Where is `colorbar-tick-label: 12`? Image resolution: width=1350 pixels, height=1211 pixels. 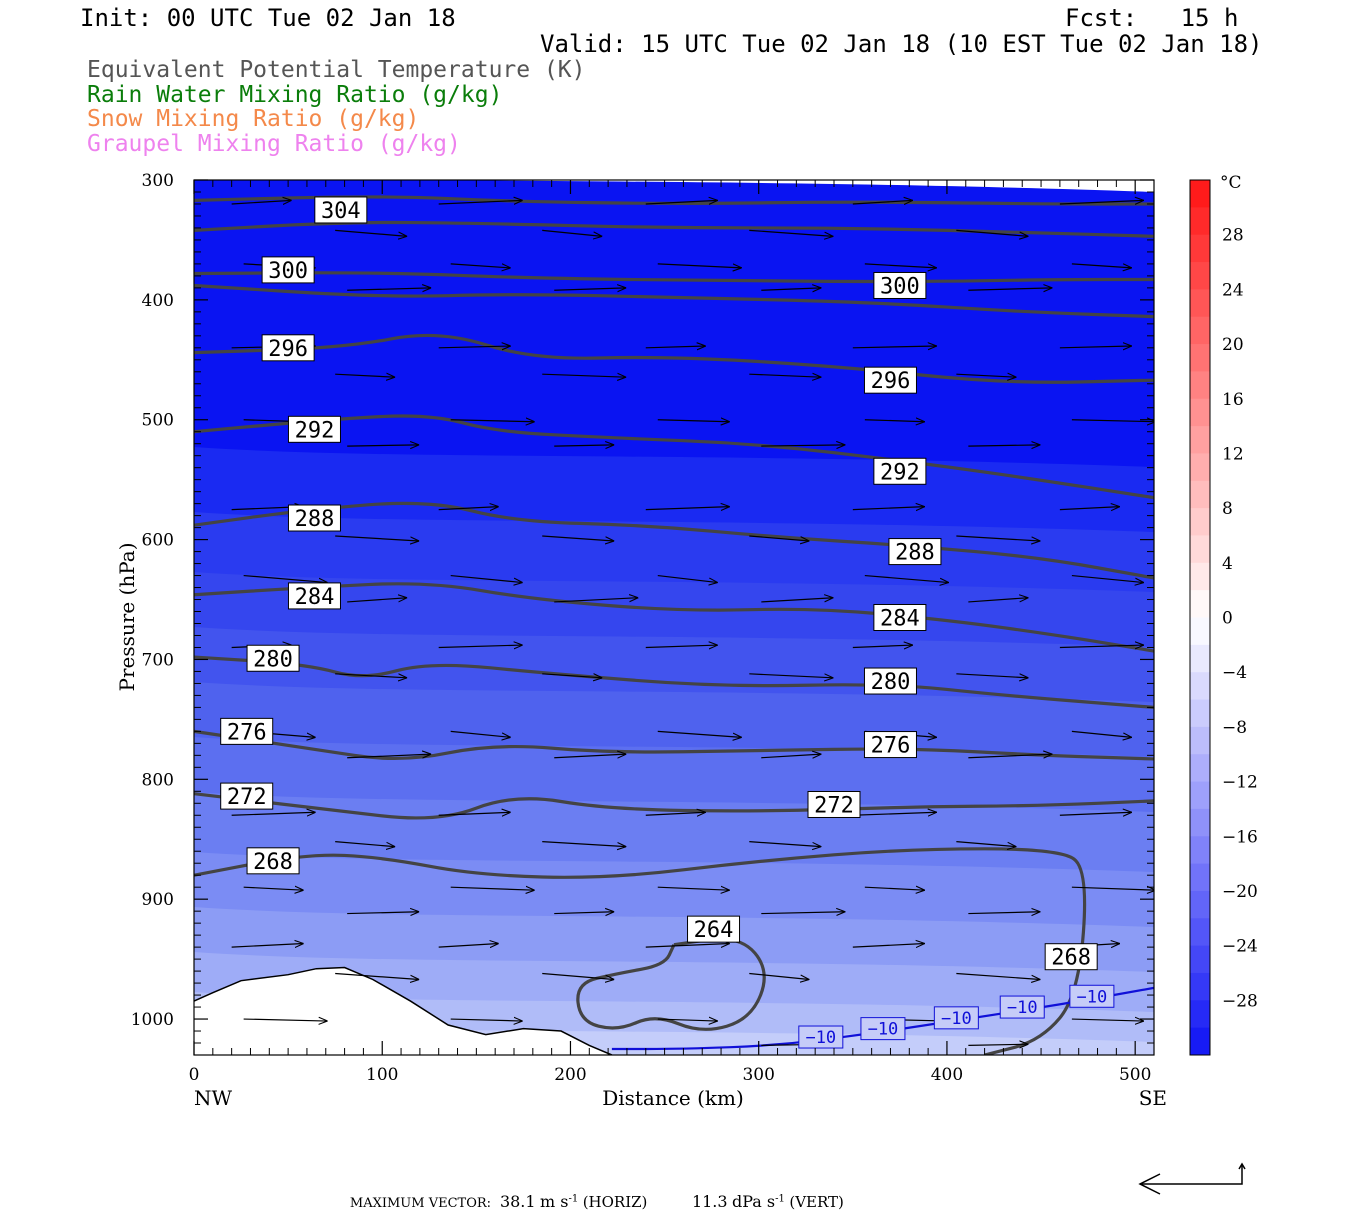
colorbar-tick-label: 12 is located at coordinates (1233, 454).